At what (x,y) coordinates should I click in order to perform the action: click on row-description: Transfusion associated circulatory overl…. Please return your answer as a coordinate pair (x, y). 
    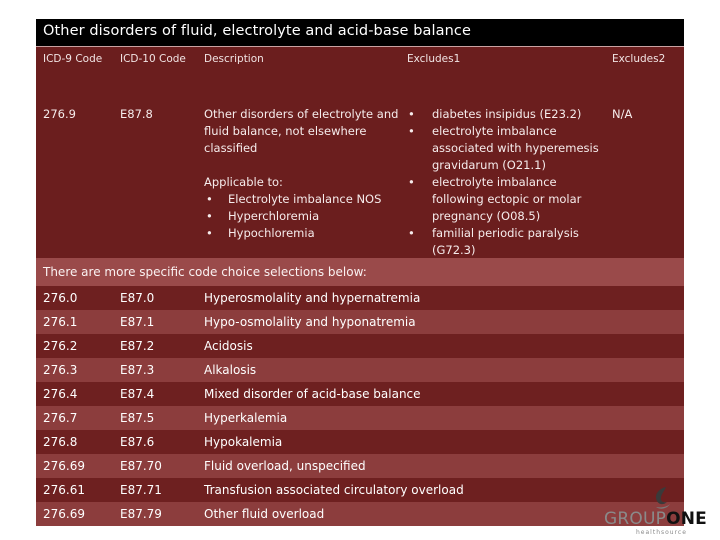
    Looking at the image, I should click on (334, 490).